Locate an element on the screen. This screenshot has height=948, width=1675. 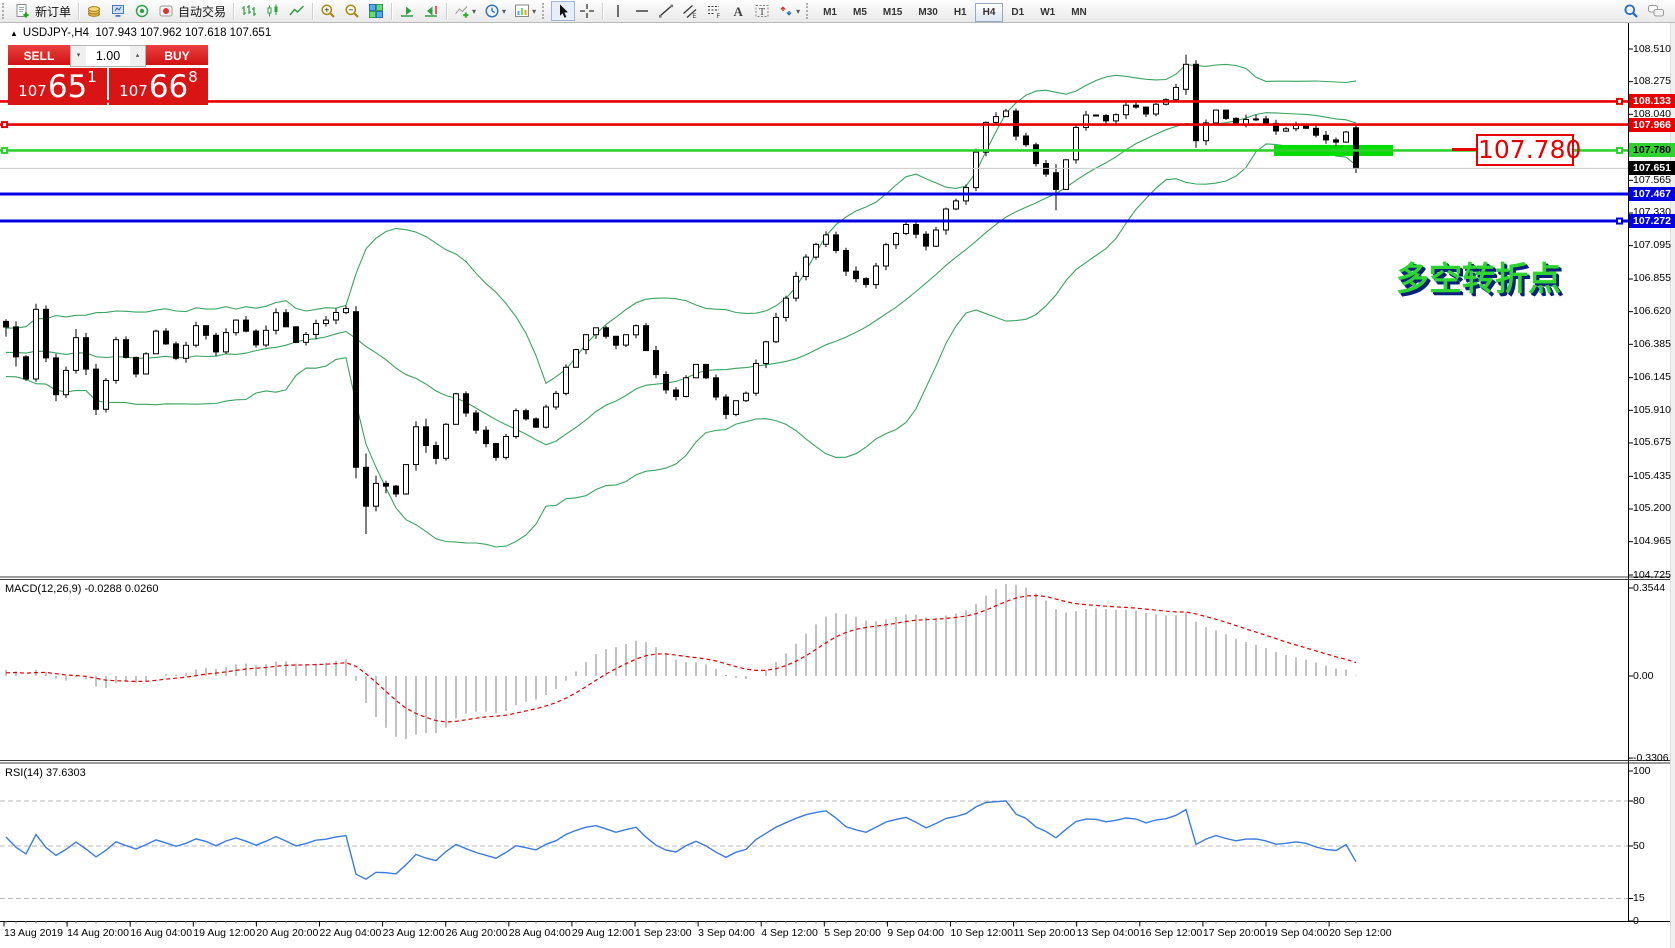
autotrading-button: 自动交易 is located at coordinates (192, 11).